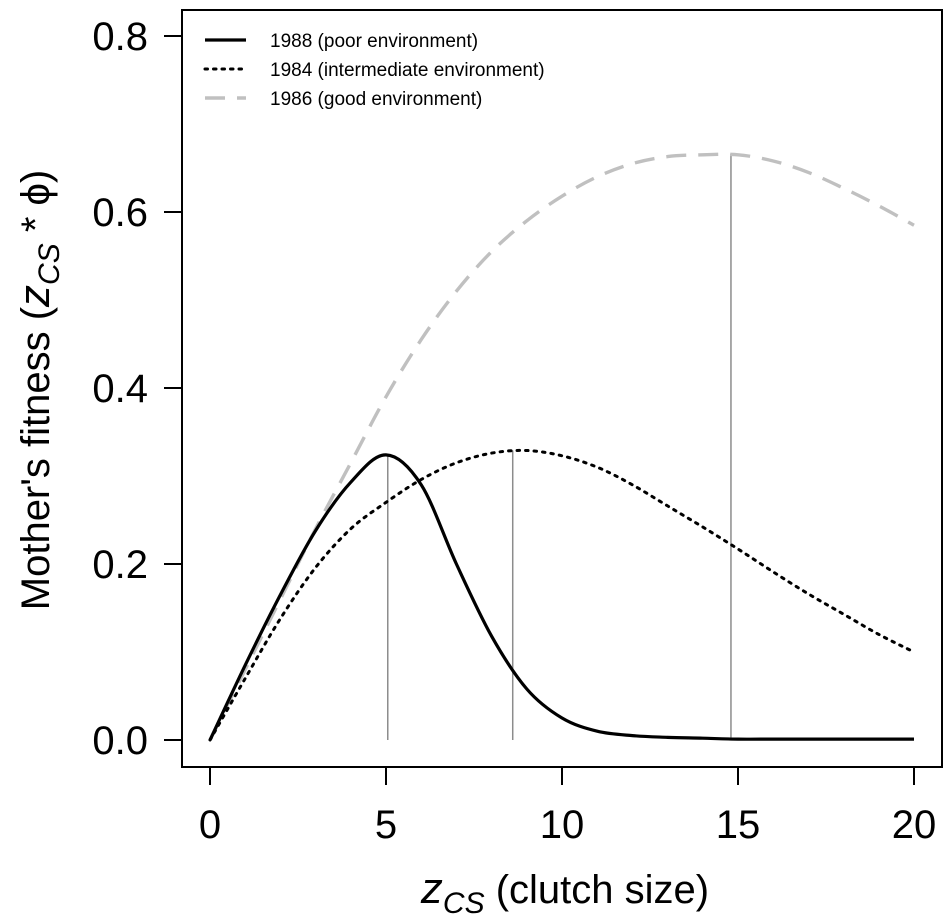  What do you see at coordinates (120, 37) in the screenshot?
I see `y-tick-label: 0.8` at bounding box center [120, 37].